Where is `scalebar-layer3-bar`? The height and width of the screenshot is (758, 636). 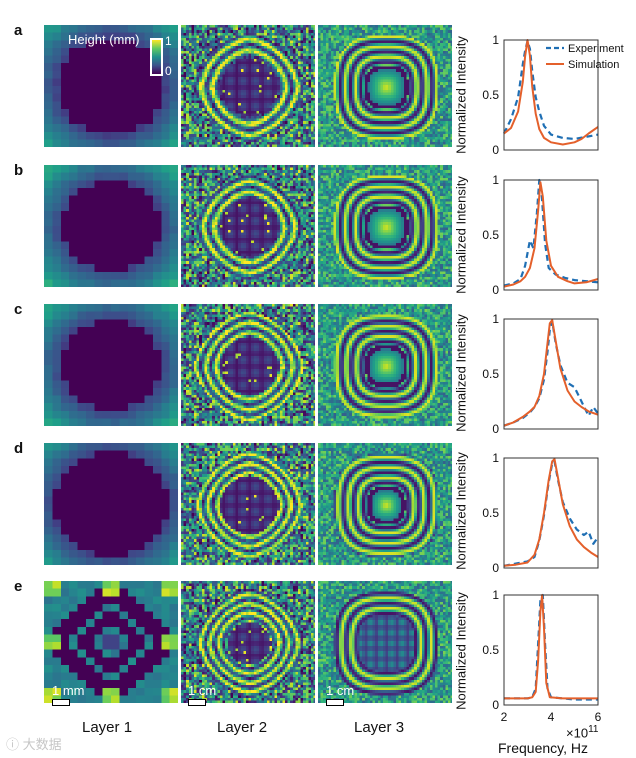
scalebar-layer3-bar is located at coordinates (335, 702).